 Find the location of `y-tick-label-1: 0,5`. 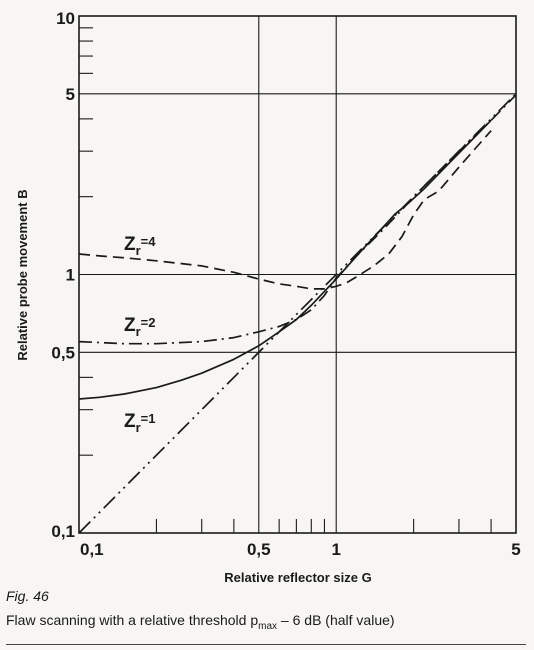

y-tick-label-1: 0,5 is located at coordinates (63, 352).